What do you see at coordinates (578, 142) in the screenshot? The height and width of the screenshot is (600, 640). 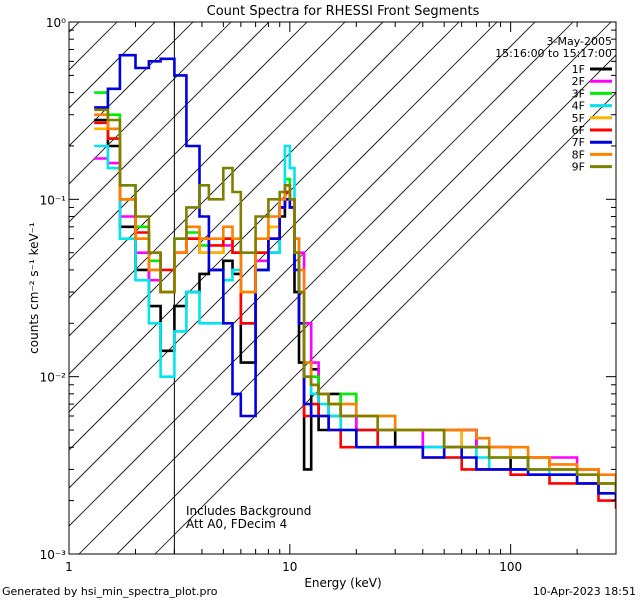 I see `legend-label-7F: 7F` at bounding box center [578, 142].